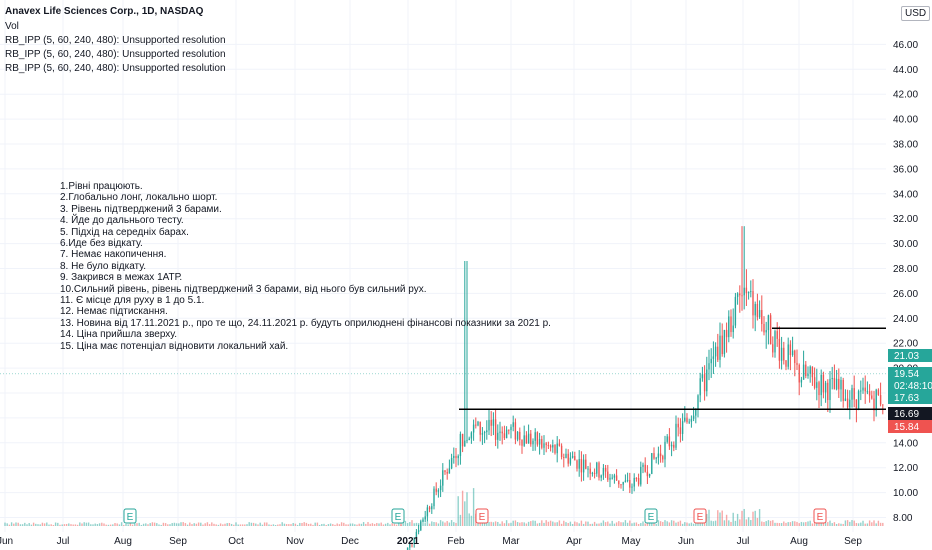  I want to click on y-tick-label: 40.00, so click(905, 120).